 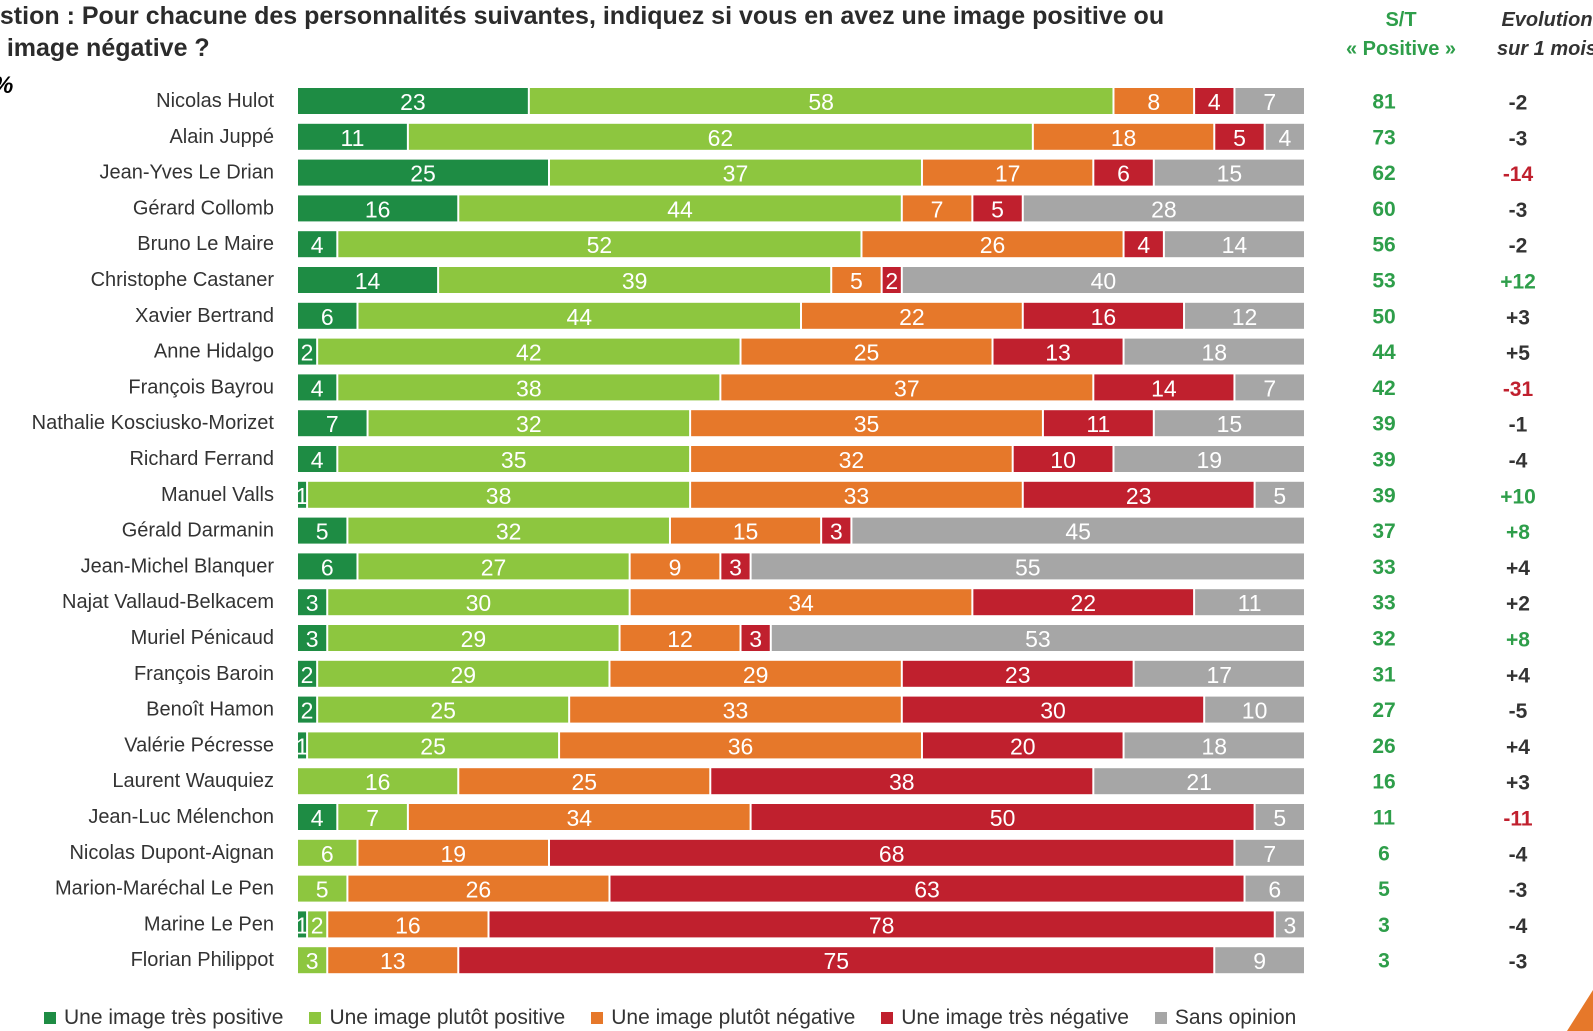 I want to click on chart-row: Muriel Pénicaud 3 29 12 3 53 32 +8, so click(x=830, y=638).